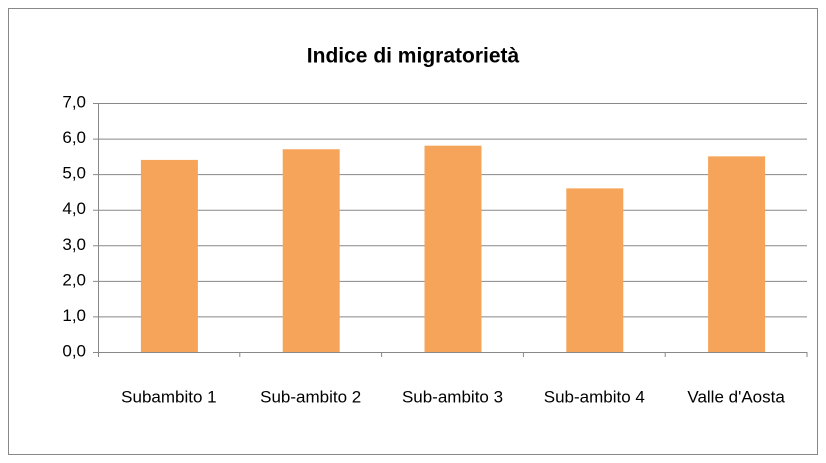  Describe the element at coordinates (168, 396) in the screenshot. I see `x-tick-label: Subambito 1` at that location.